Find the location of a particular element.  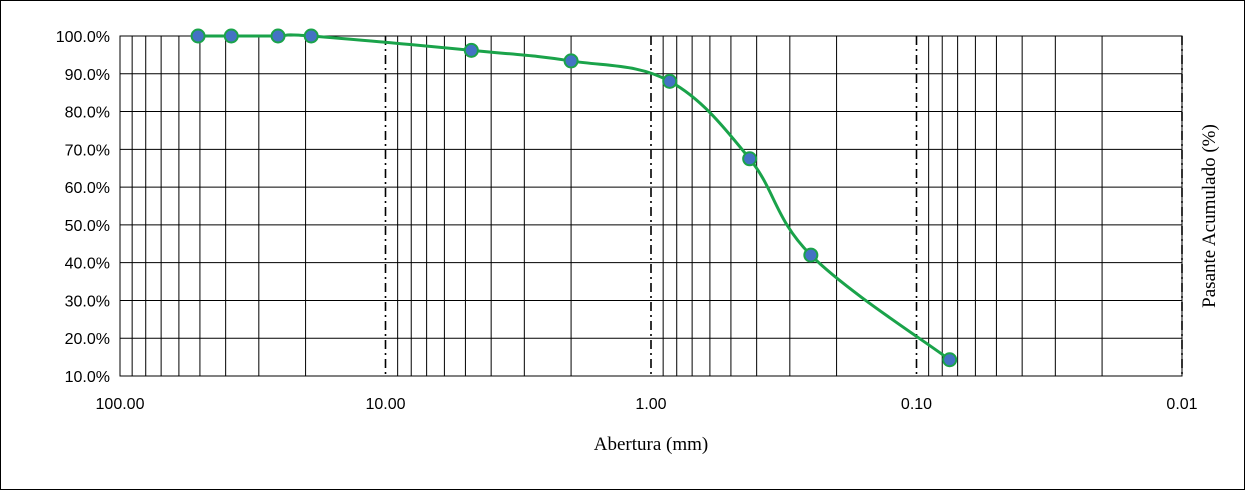

x-tick-label: 100.00 is located at coordinates (120, 404).